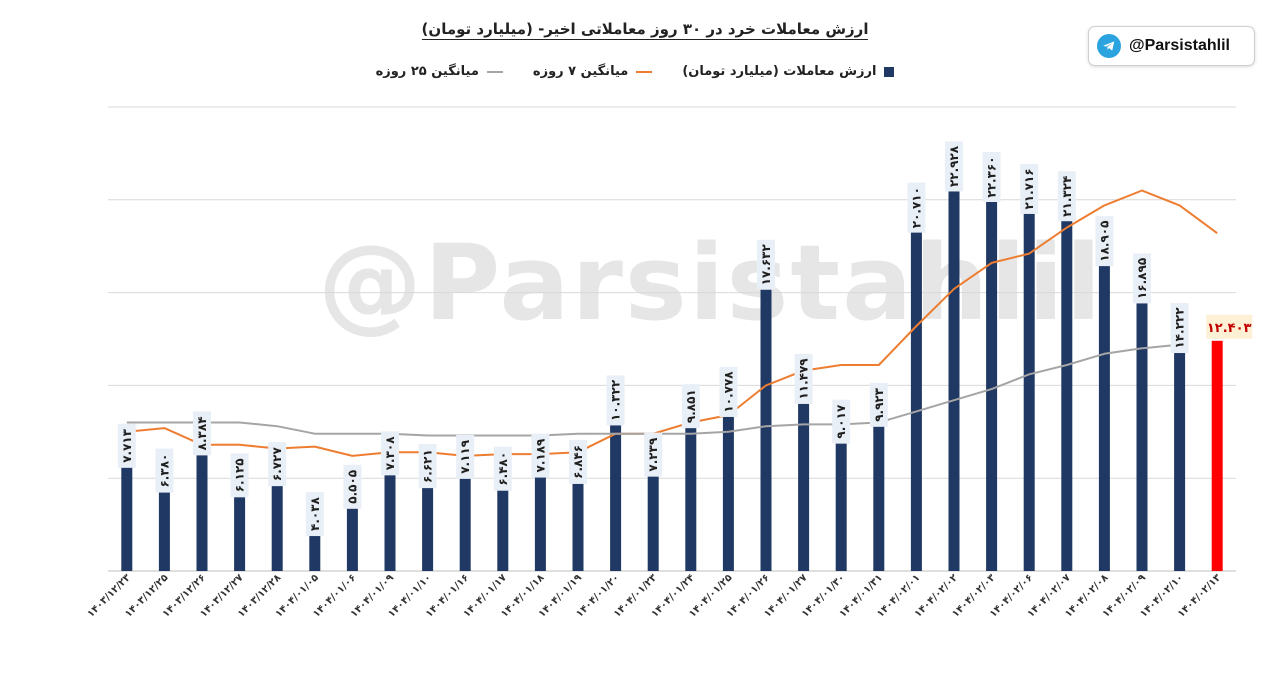  I want to click on data-label: ۱۸.۹۰۵, so click(1104, 241).